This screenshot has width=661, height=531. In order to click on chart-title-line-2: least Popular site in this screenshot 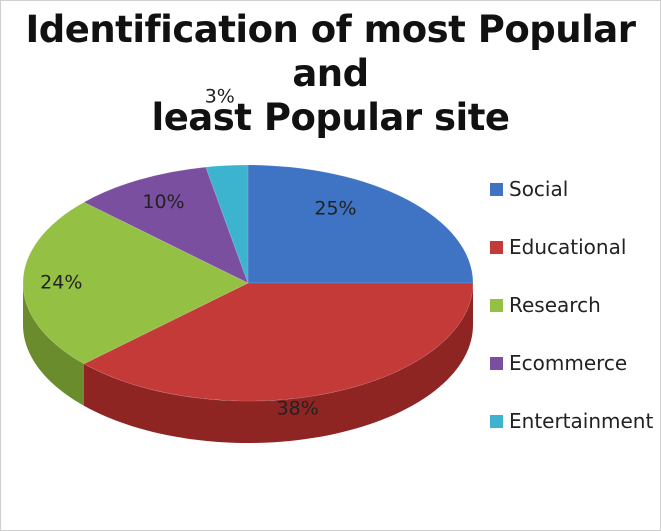, I will do `click(330, 117)`.